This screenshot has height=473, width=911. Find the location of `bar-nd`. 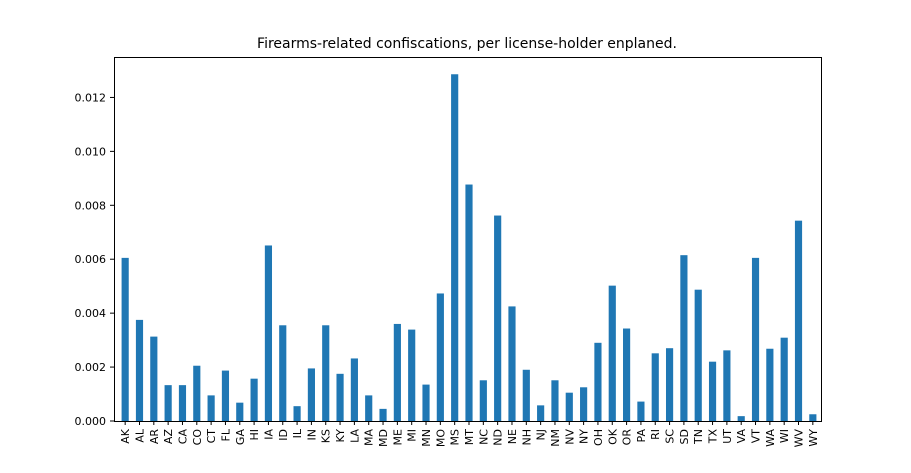

bar-nd is located at coordinates (498, 318).